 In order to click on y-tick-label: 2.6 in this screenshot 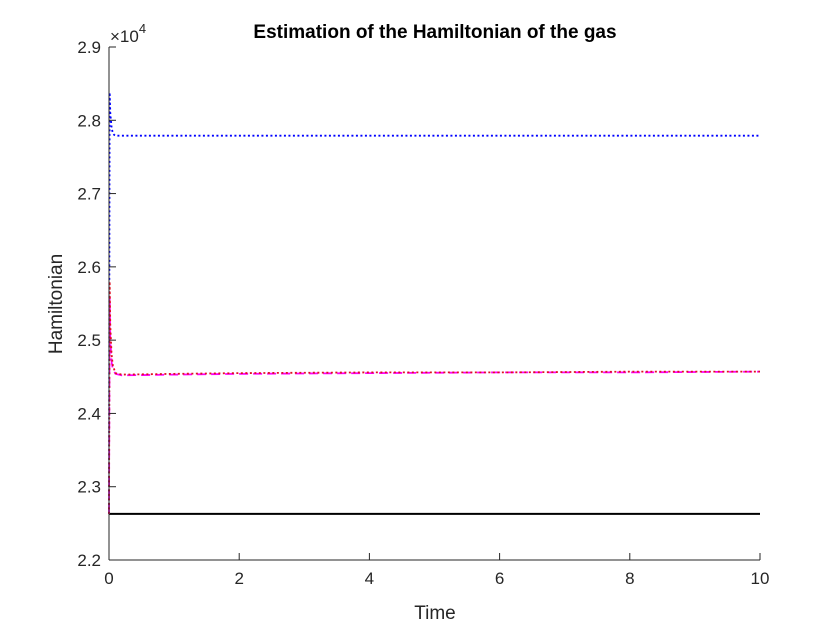, I will do `click(89, 267)`.